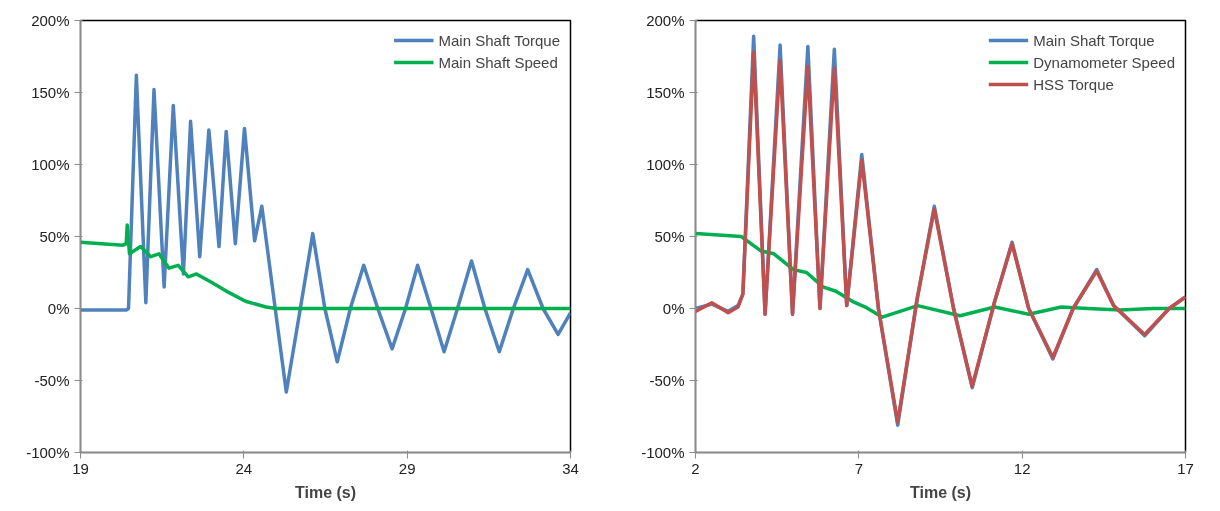 Image resolution: width=1220 pixels, height=511 pixels. I want to click on x-tick-label: 19, so click(80, 468).